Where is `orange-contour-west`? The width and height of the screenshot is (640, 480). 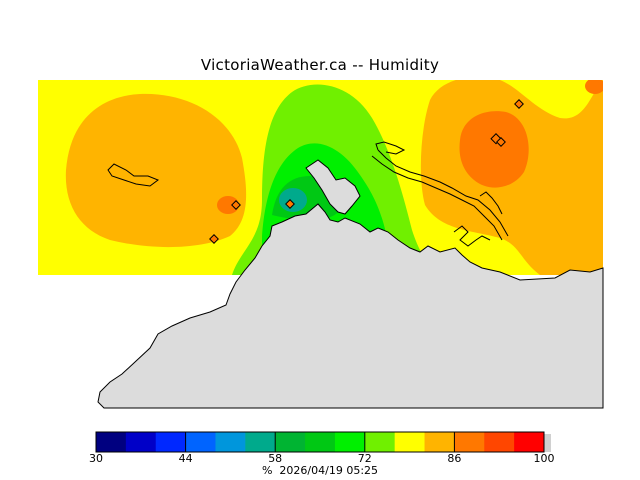
orange-contour-west is located at coordinates (156, 170).